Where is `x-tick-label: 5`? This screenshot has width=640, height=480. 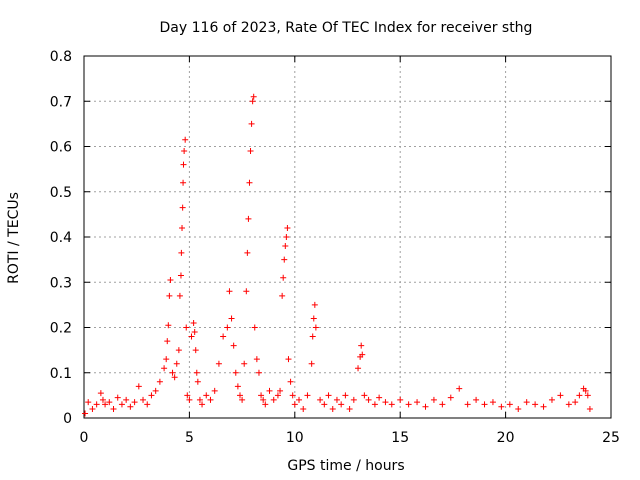 x-tick-label: 5 is located at coordinates (189, 438).